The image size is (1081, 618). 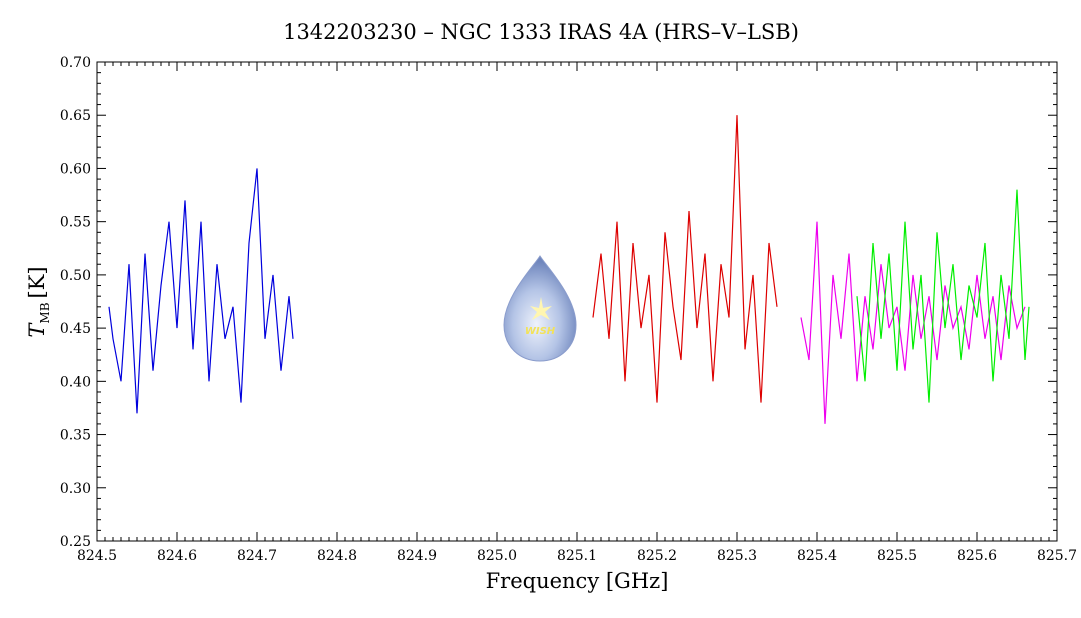 I want to click on series-2-line, so click(x=685, y=259).